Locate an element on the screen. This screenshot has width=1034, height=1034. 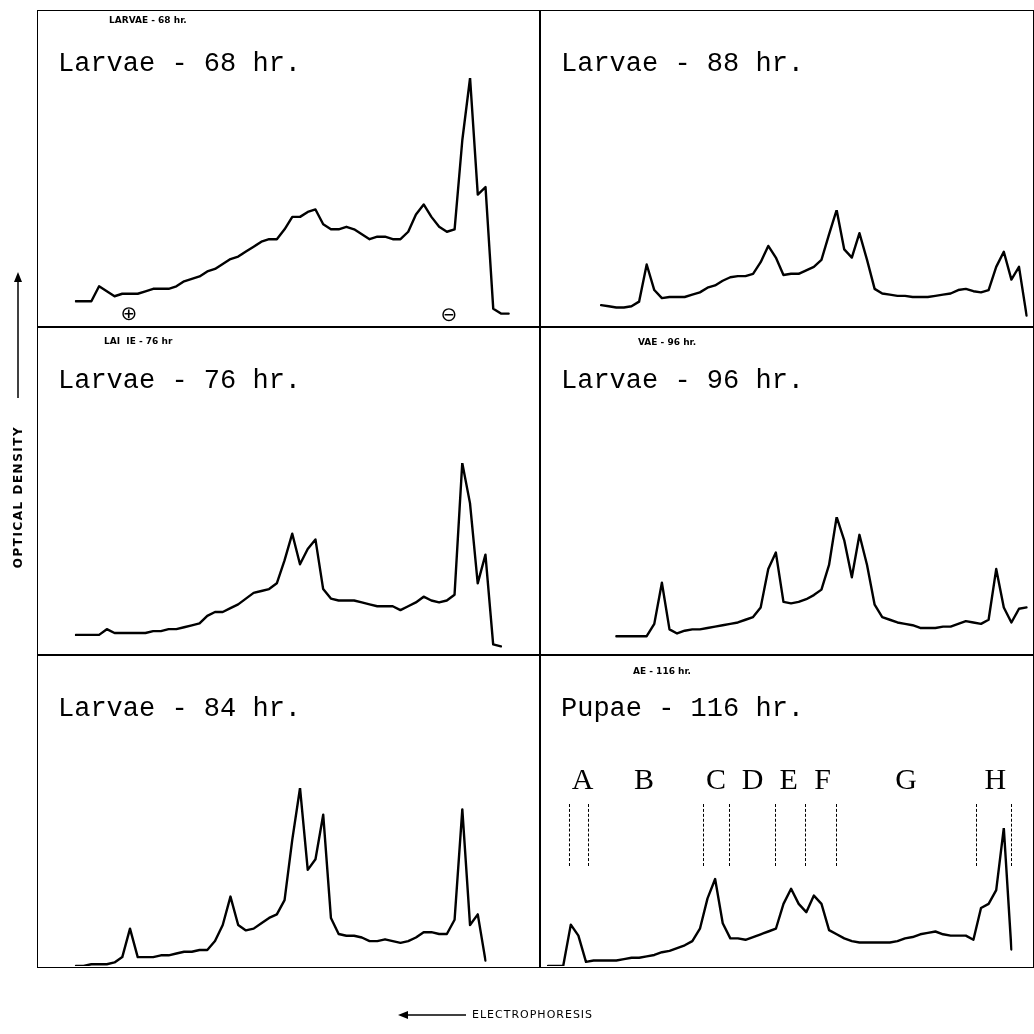
text: AE - 116 hr. is located at coordinates (662, 671).